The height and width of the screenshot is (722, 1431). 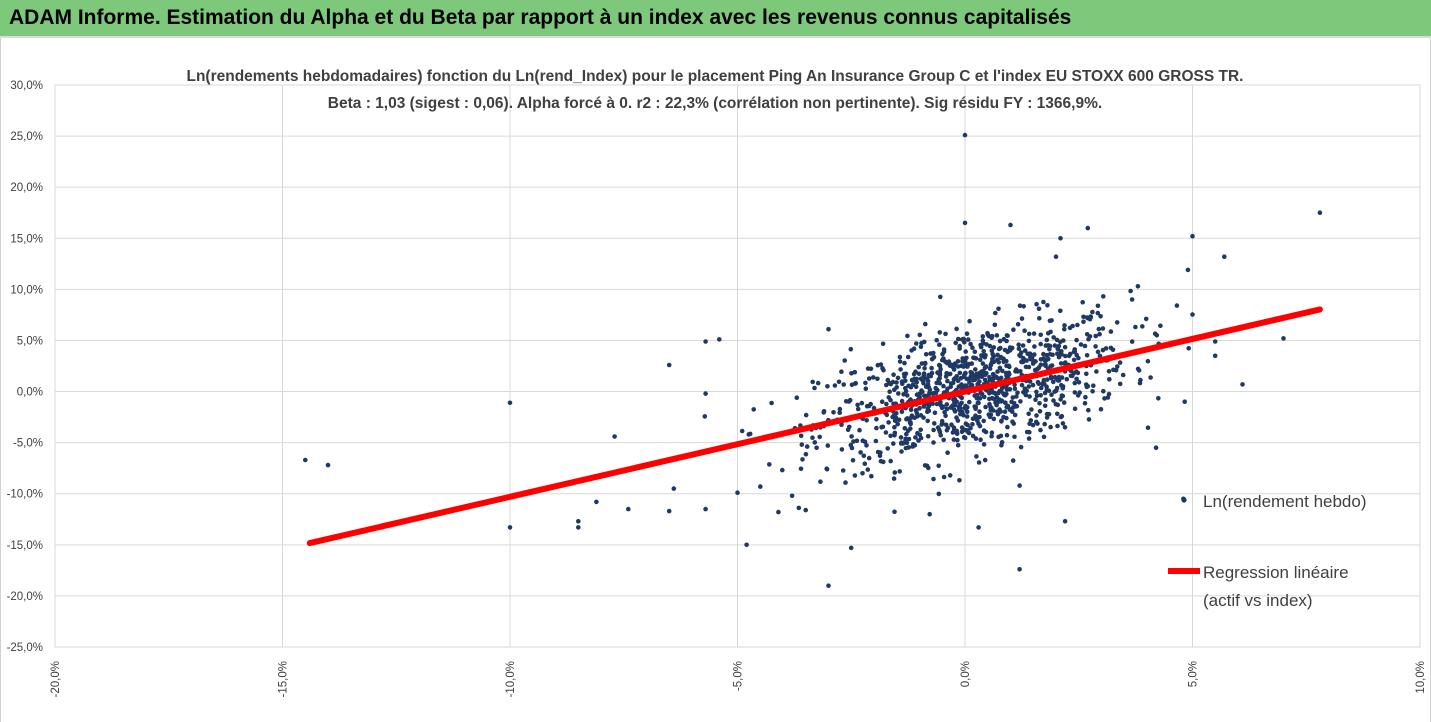 What do you see at coordinates (1285, 501) in the screenshot?
I see `legend-scatter-label: Ln(rendement hebdo)` at bounding box center [1285, 501].